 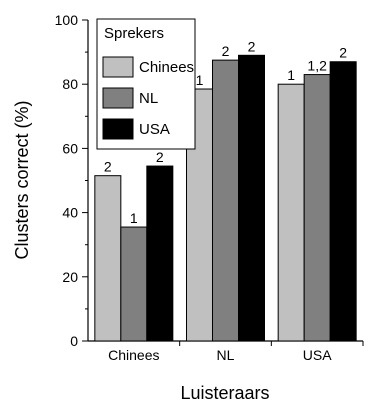 What do you see at coordinates (133, 355) in the screenshot?
I see `x-tick-label: Chinees` at bounding box center [133, 355].